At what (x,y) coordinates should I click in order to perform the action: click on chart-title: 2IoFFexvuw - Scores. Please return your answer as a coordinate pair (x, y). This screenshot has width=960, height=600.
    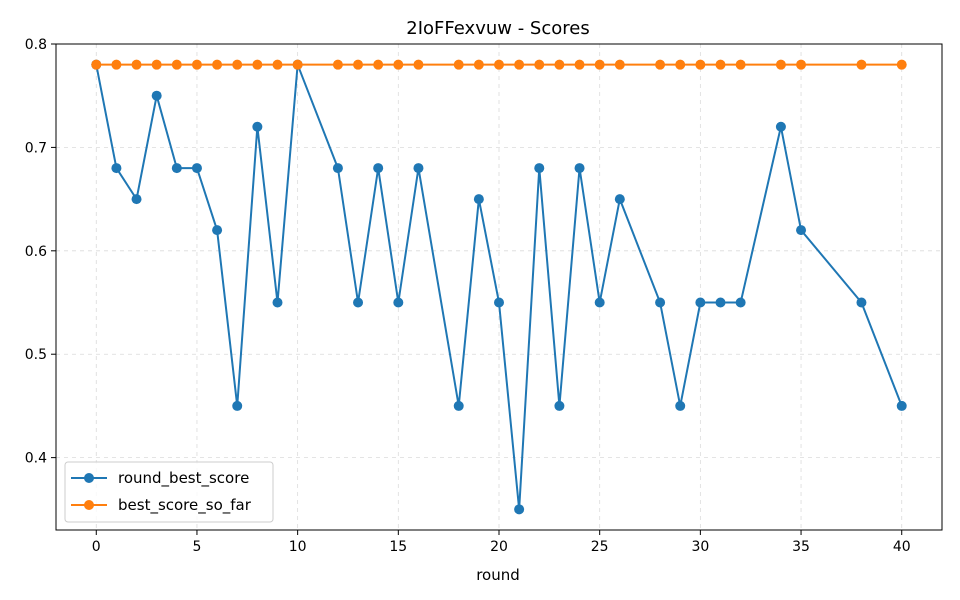
    Looking at the image, I should click on (497, 28).